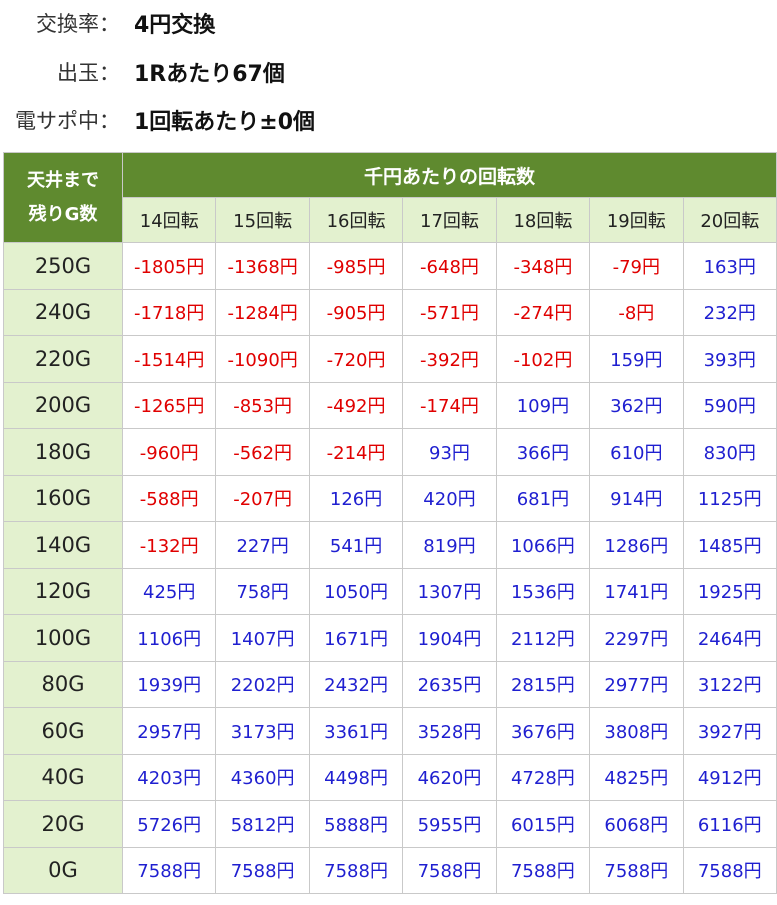 The image size is (777, 905). I want to click on value-cell: 393円, so click(729, 359).